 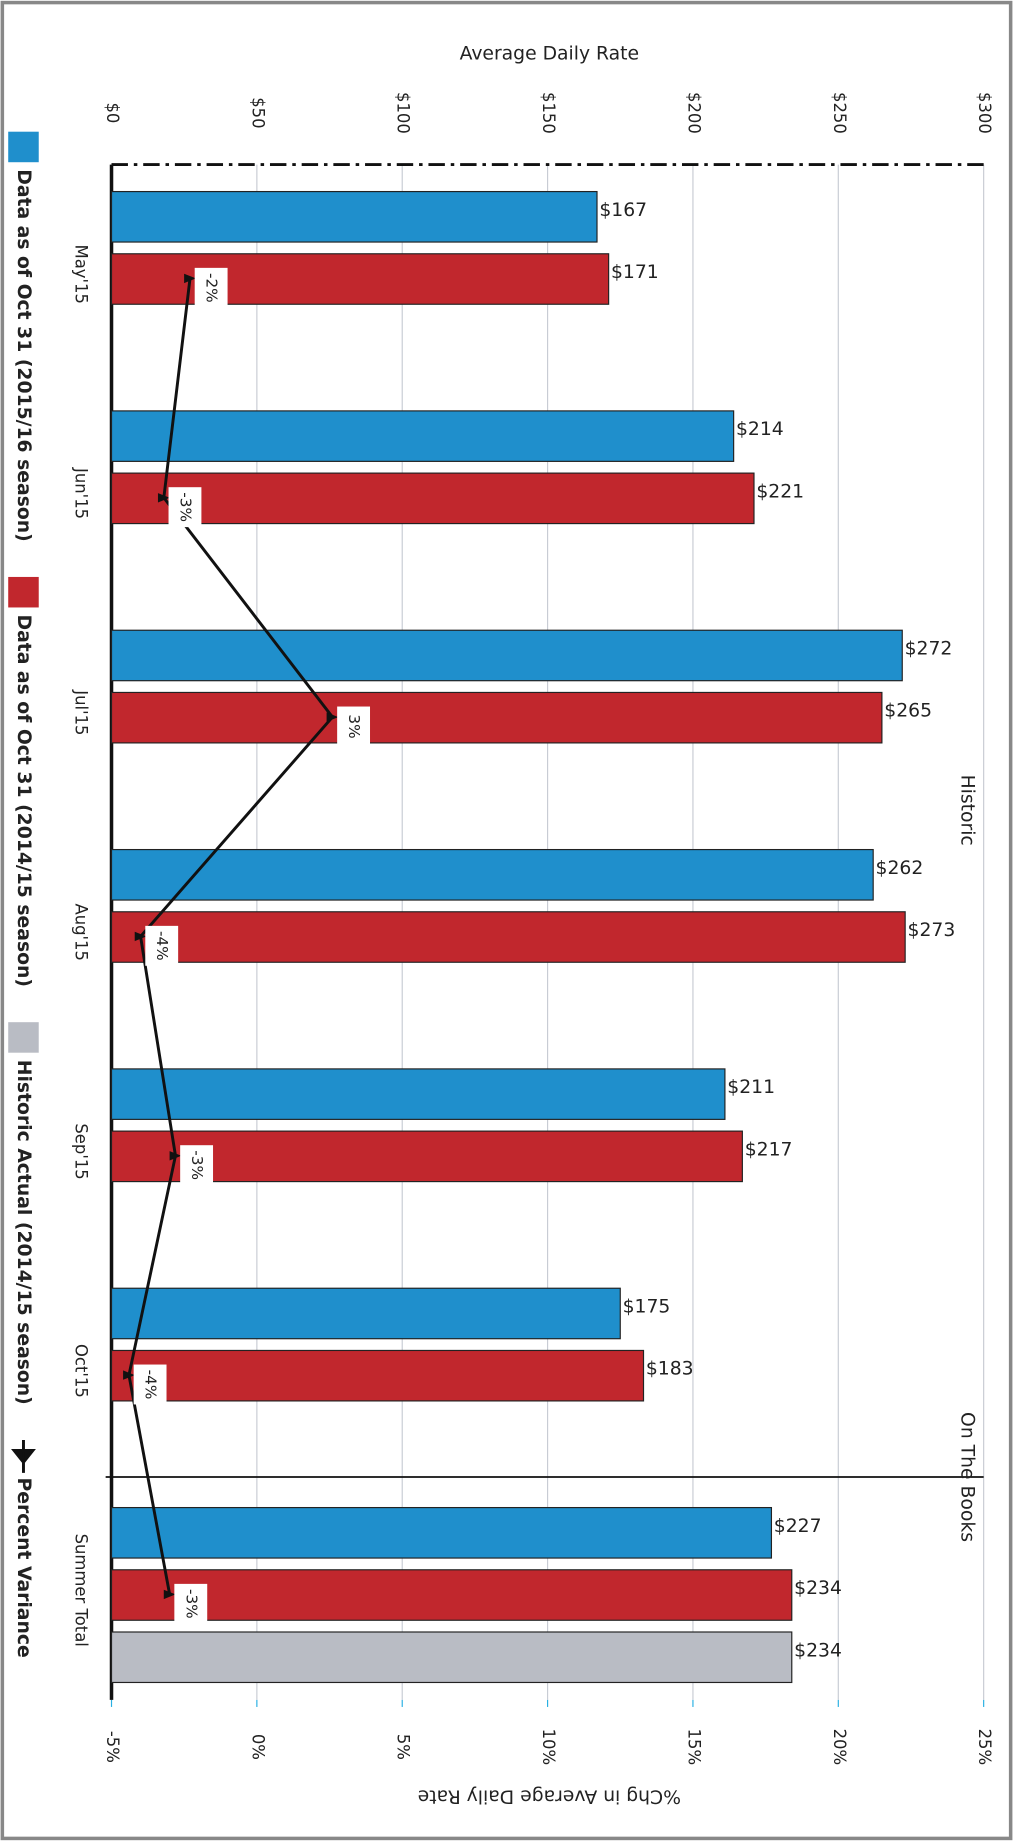 I want to click on value-label: $265, so click(x=908, y=711).